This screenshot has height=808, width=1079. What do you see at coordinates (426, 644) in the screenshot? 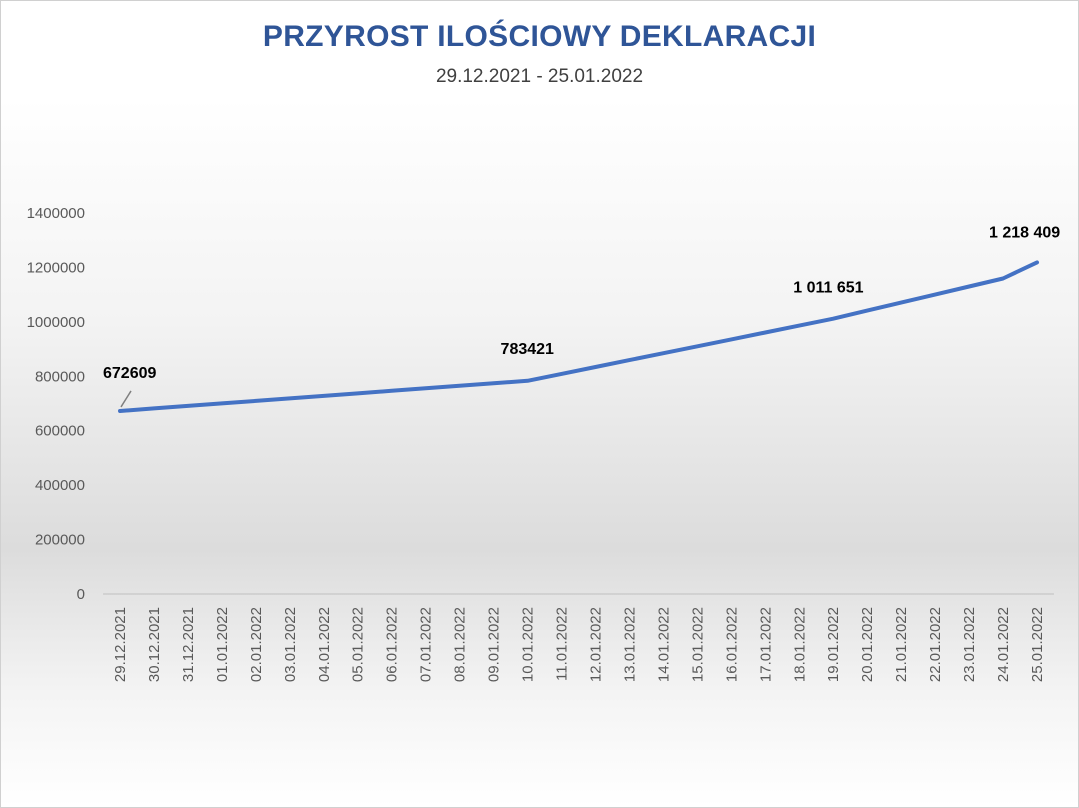
I see `x-tick-label: 07.01.2022` at bounding box center [426, 644].